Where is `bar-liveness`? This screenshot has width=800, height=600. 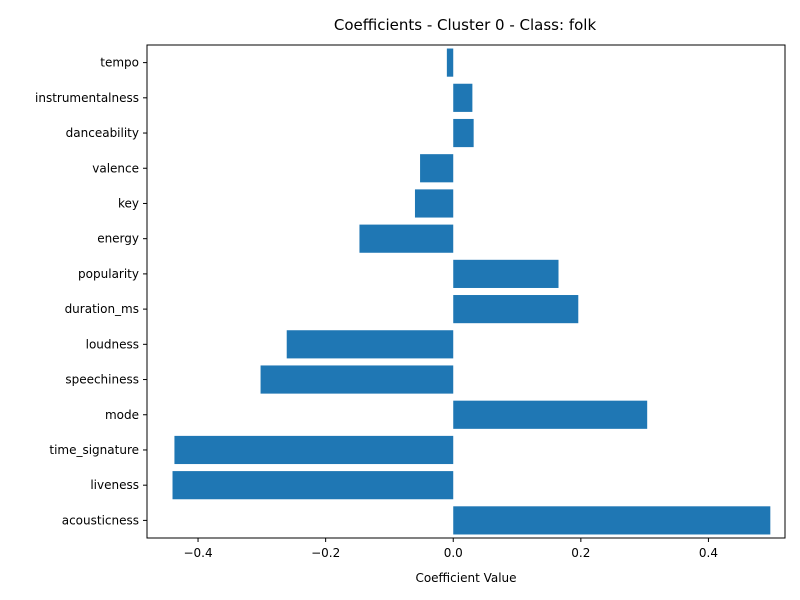 bar-liveness is located at coordinates (313, 485).